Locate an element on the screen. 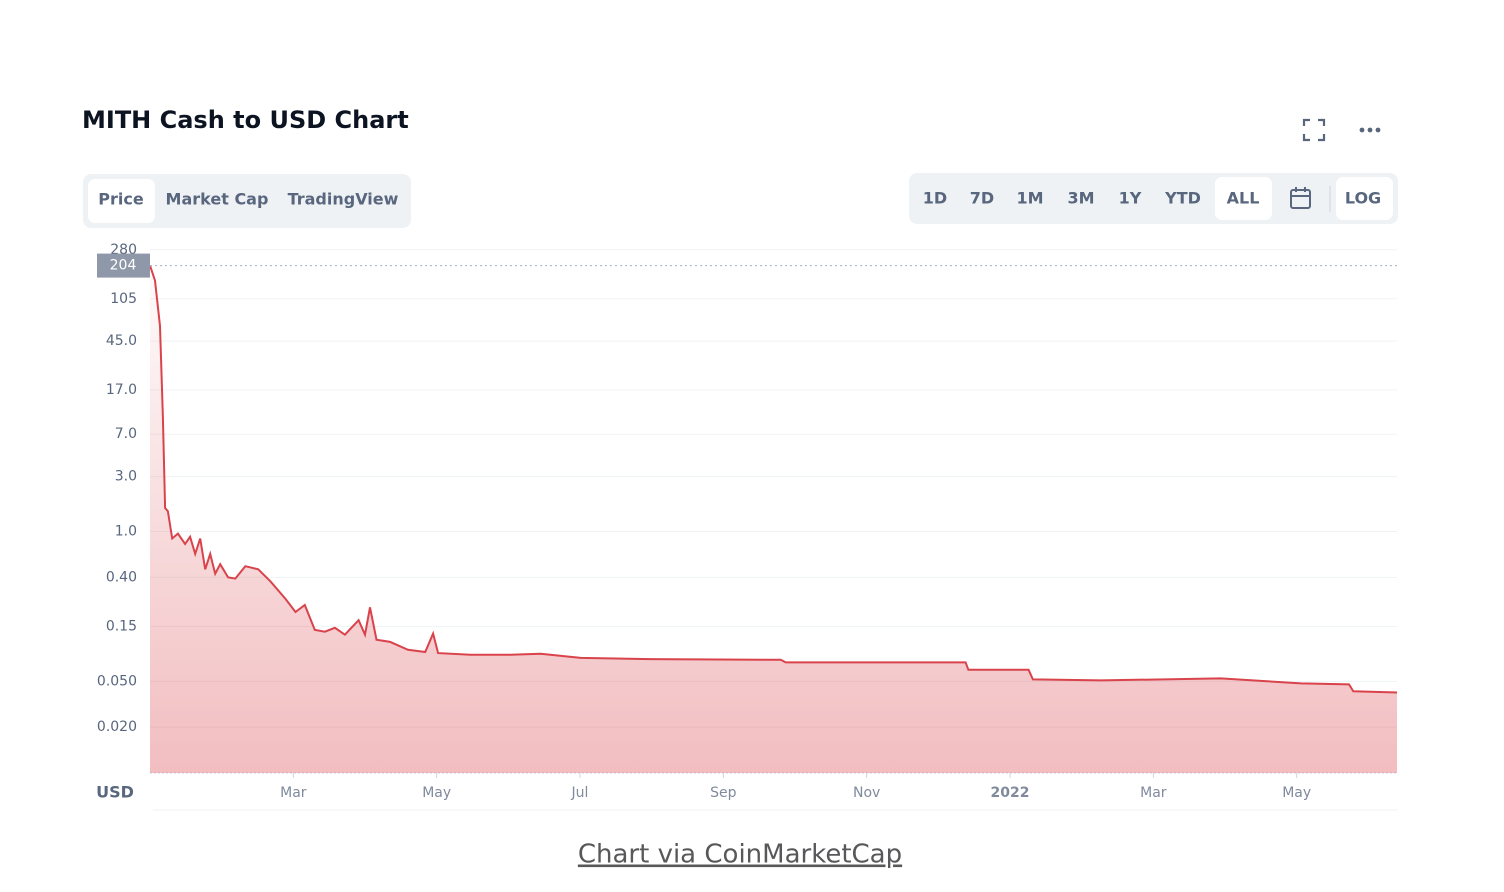  active-tab is located at coordinates (121, 201).